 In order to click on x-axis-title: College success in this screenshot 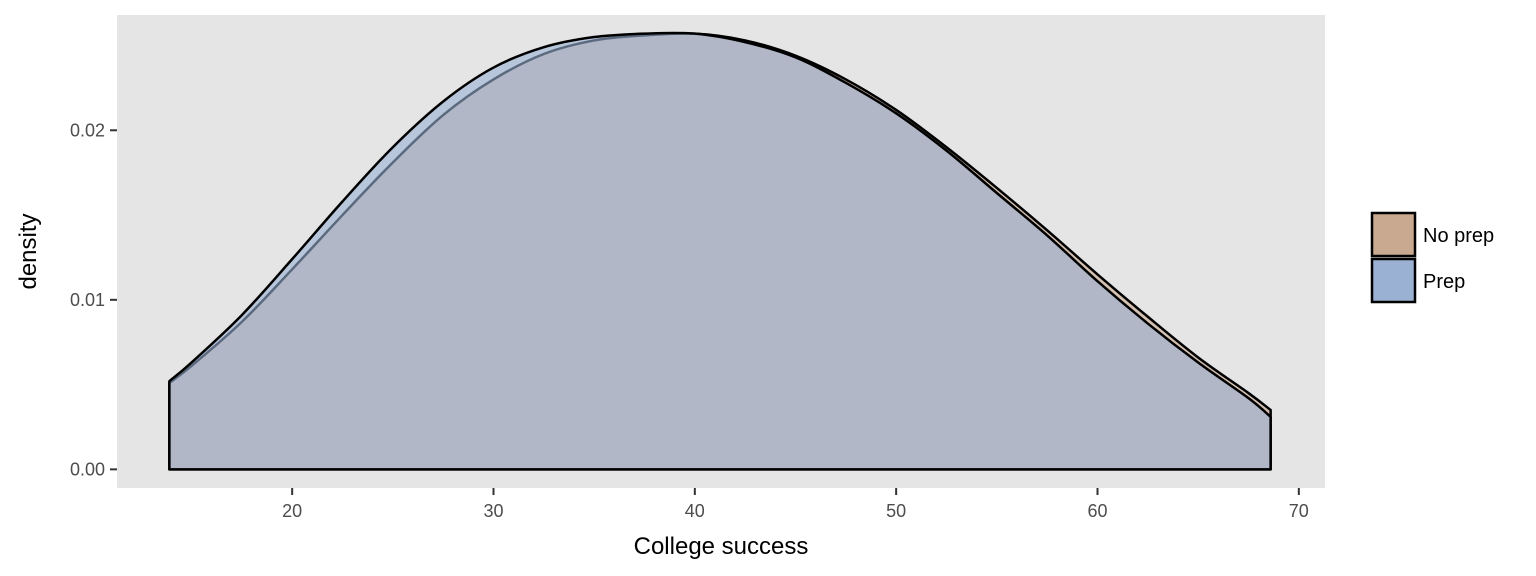, I will do `click(721, 546)`.